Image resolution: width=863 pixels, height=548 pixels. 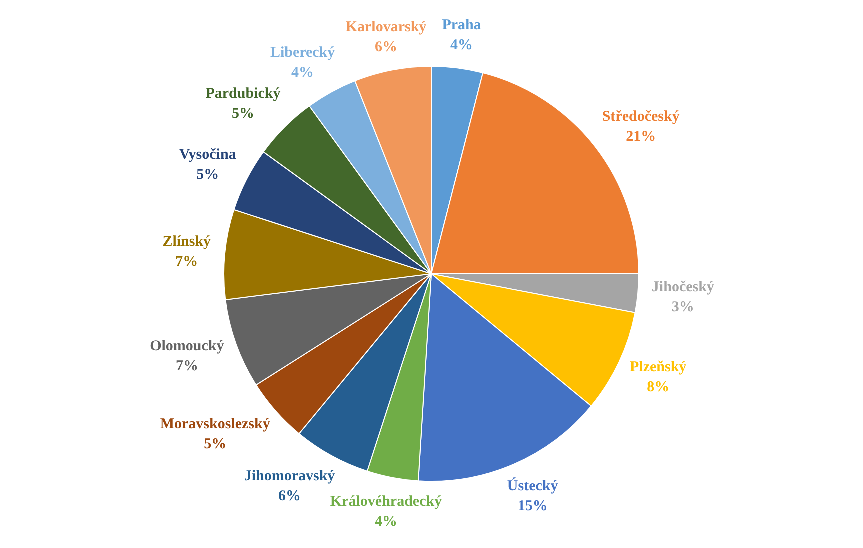 What do you see at coordinates (387, 28) in the screenshot?
I see `slice-label: Karlovarský` at bounding box center [387, 28].